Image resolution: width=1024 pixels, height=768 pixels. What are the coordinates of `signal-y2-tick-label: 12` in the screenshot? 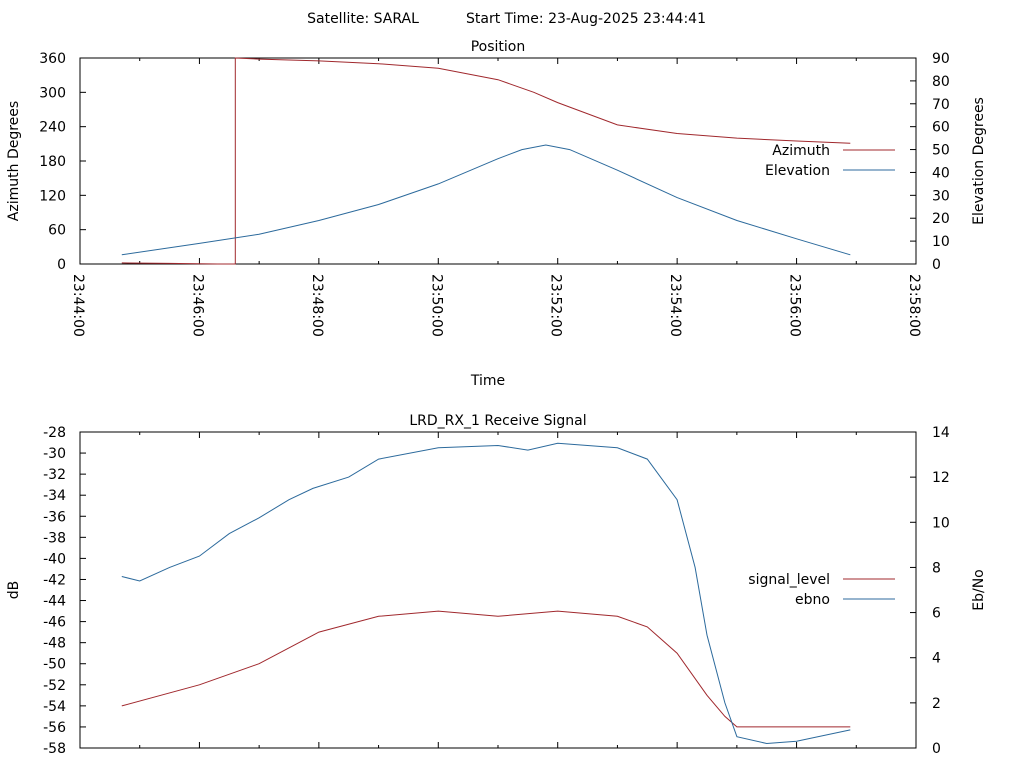 It's located at (941, 478).